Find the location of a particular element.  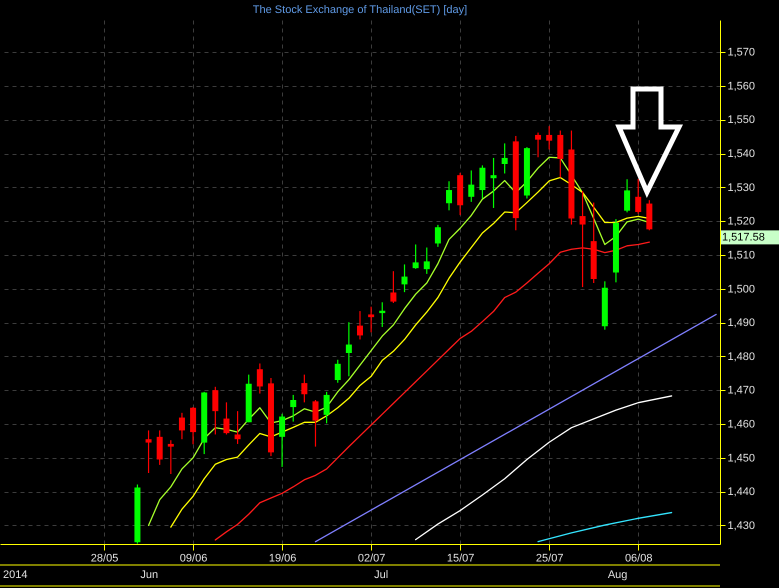

x-tick-label: 09/06 is located at coordinates (194, 558).